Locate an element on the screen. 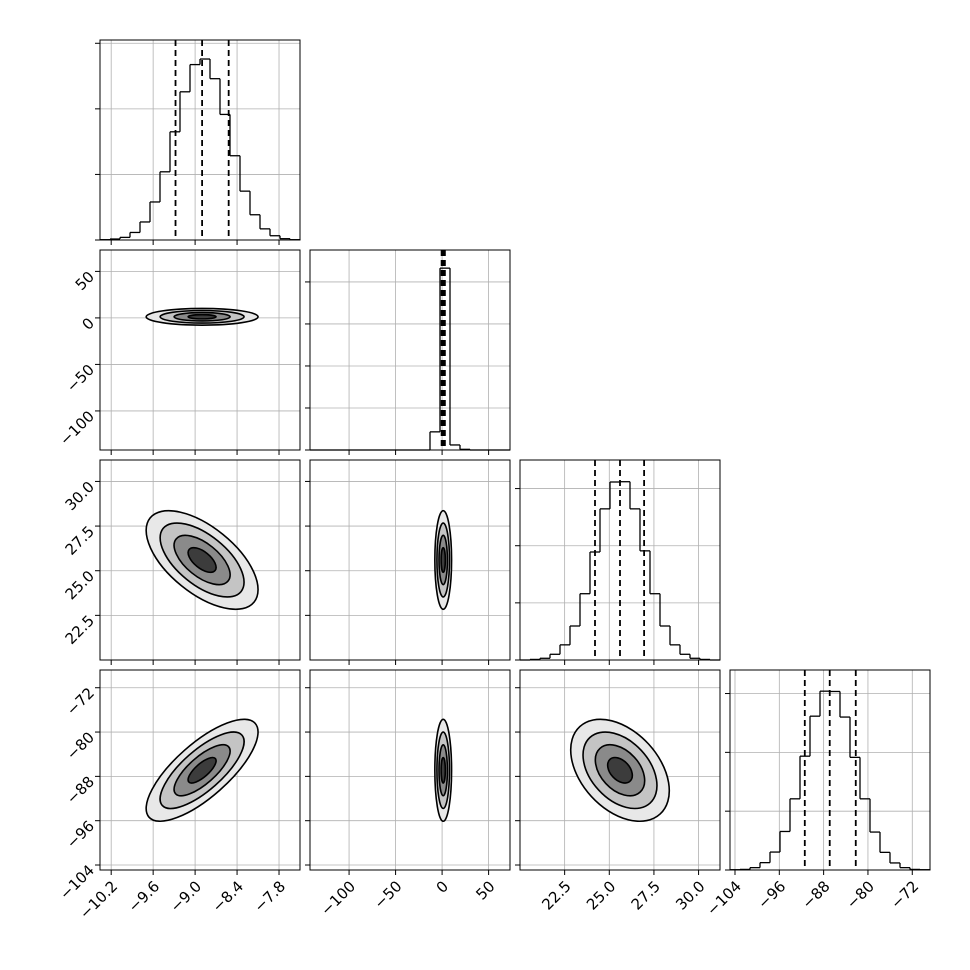  x-tick-label: −104 is located at coordinates (724, 898).